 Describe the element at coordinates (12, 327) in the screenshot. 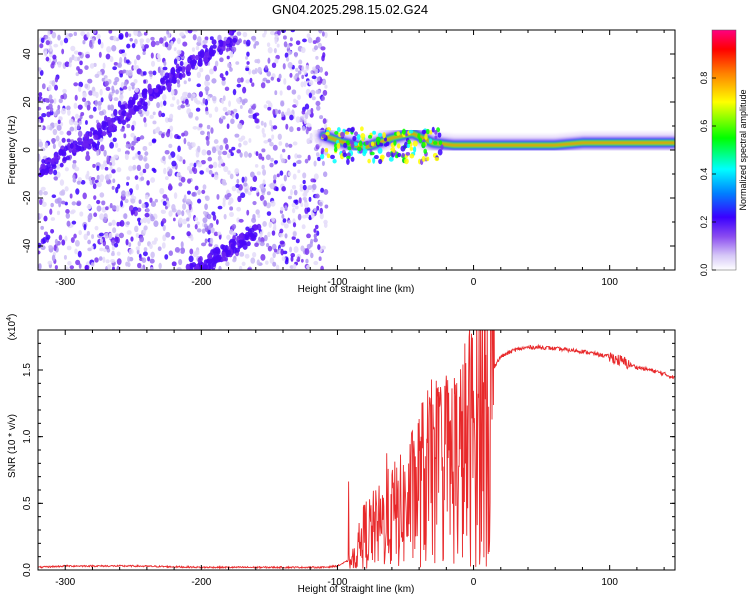

I see `snr-scale-note: (x104)` at that location.